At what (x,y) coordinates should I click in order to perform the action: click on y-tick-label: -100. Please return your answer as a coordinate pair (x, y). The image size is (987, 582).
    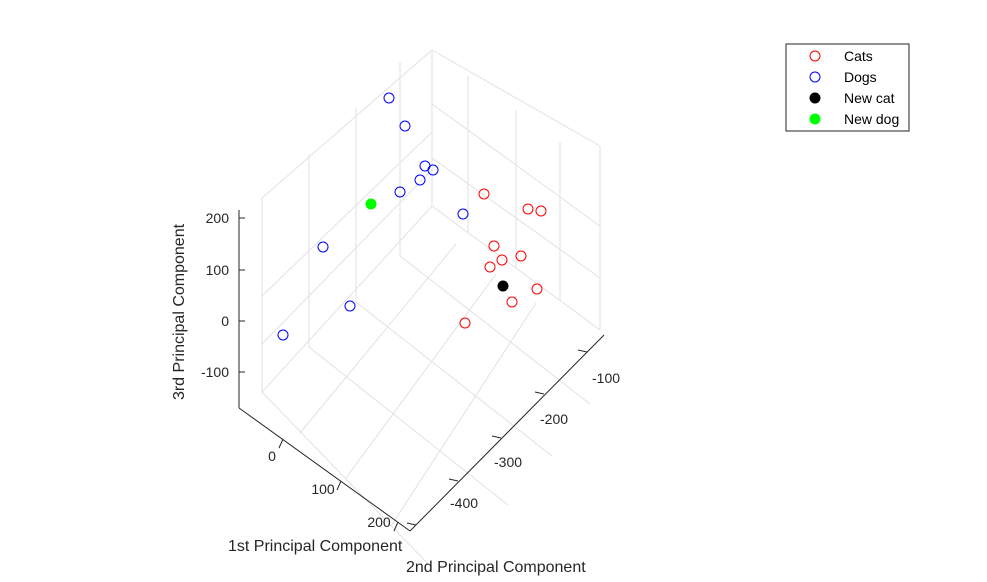
    Looking at the image, I should click on (606, 378).